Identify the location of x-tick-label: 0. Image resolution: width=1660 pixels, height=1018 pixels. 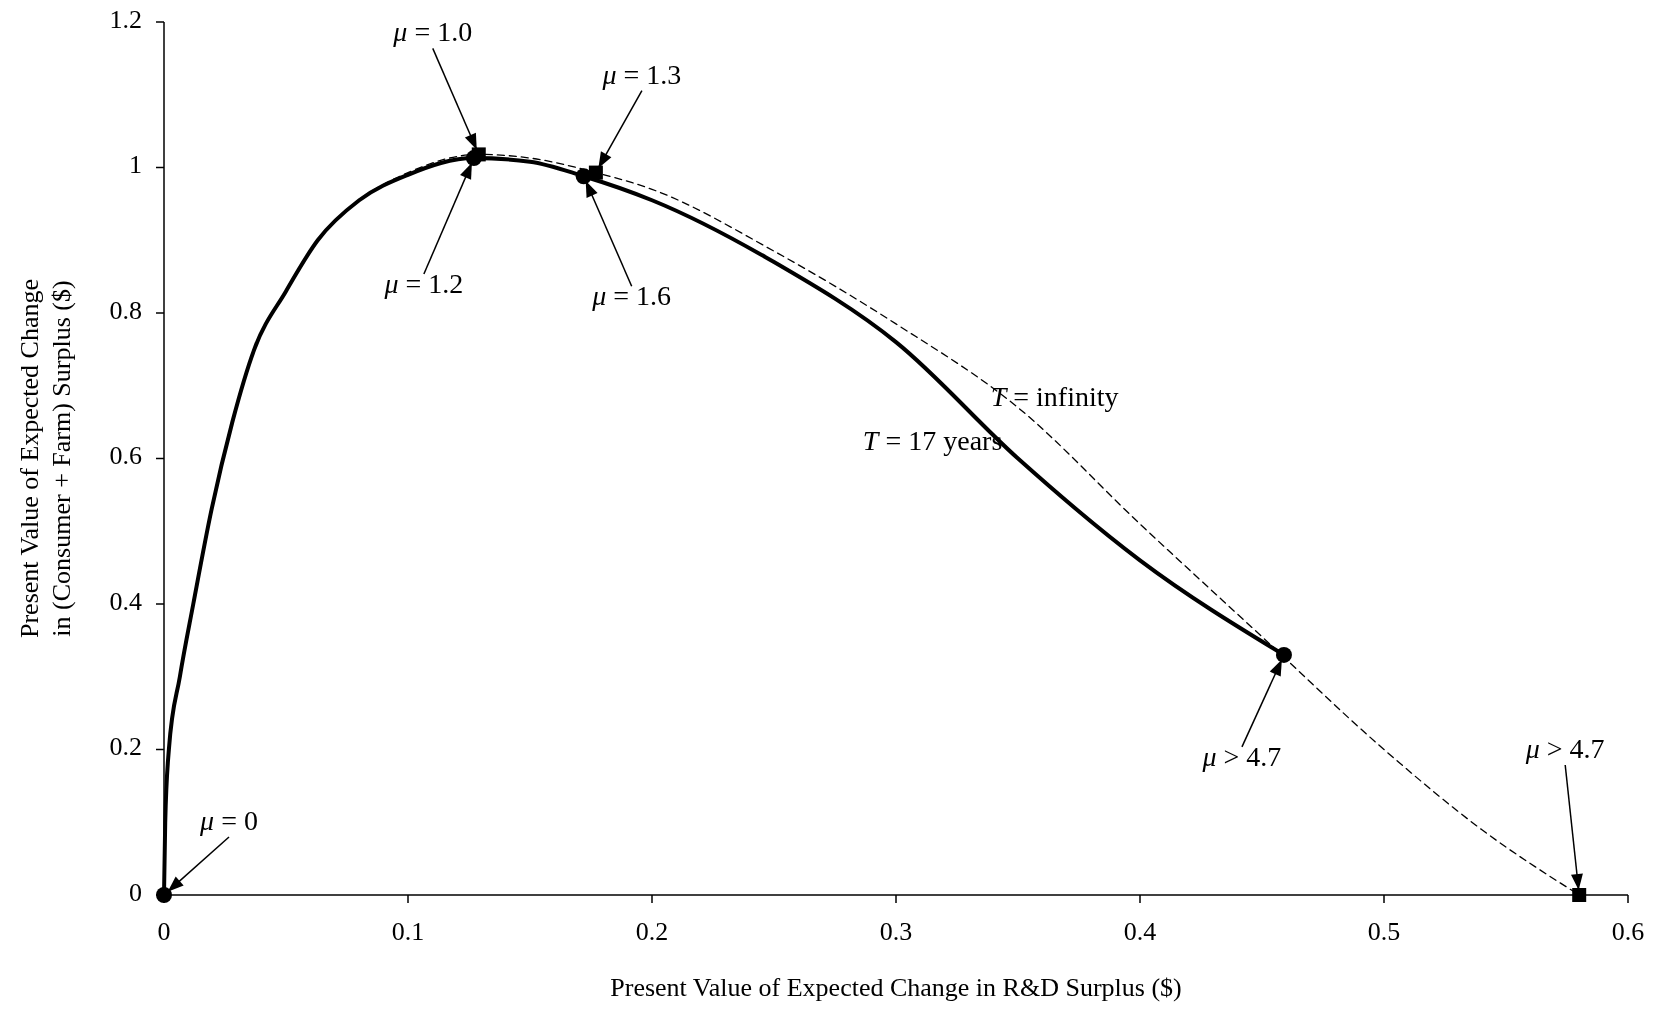
(164, 931).